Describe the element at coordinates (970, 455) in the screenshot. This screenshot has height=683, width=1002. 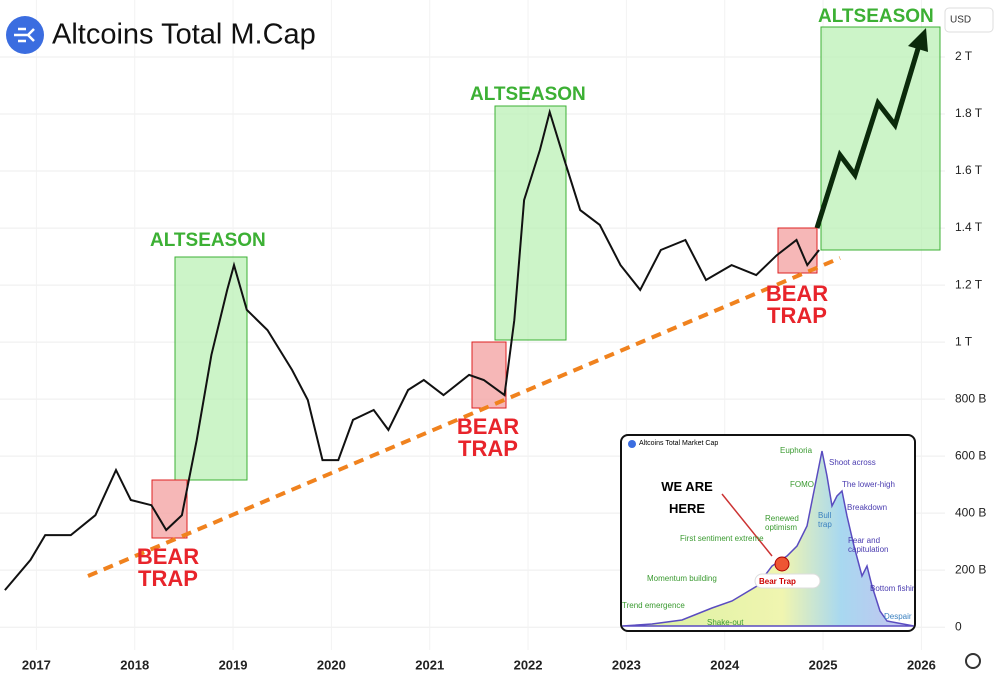
I see `y-tick-label: 600 B` at that location.